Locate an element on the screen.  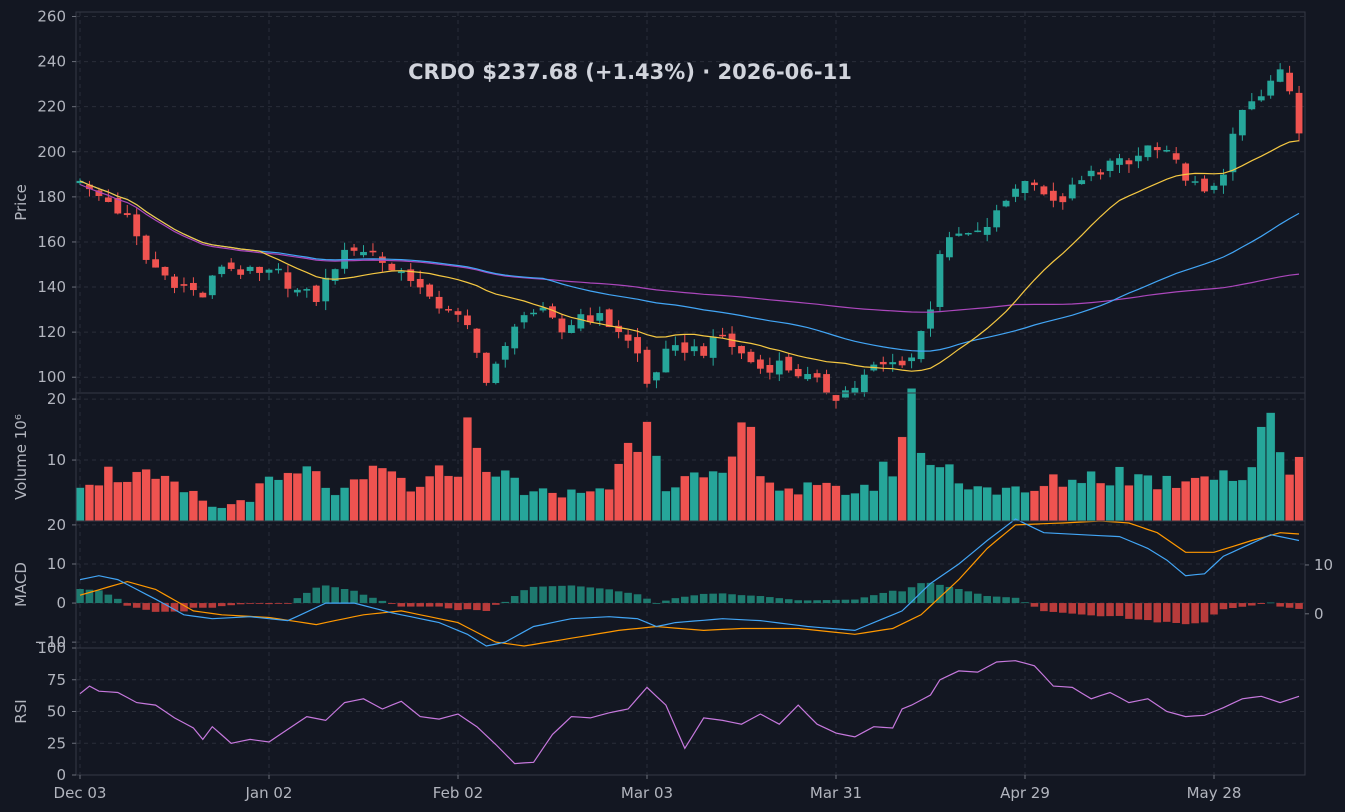
x-tick-label: Mar 31 is located at coordinates (836, 793).